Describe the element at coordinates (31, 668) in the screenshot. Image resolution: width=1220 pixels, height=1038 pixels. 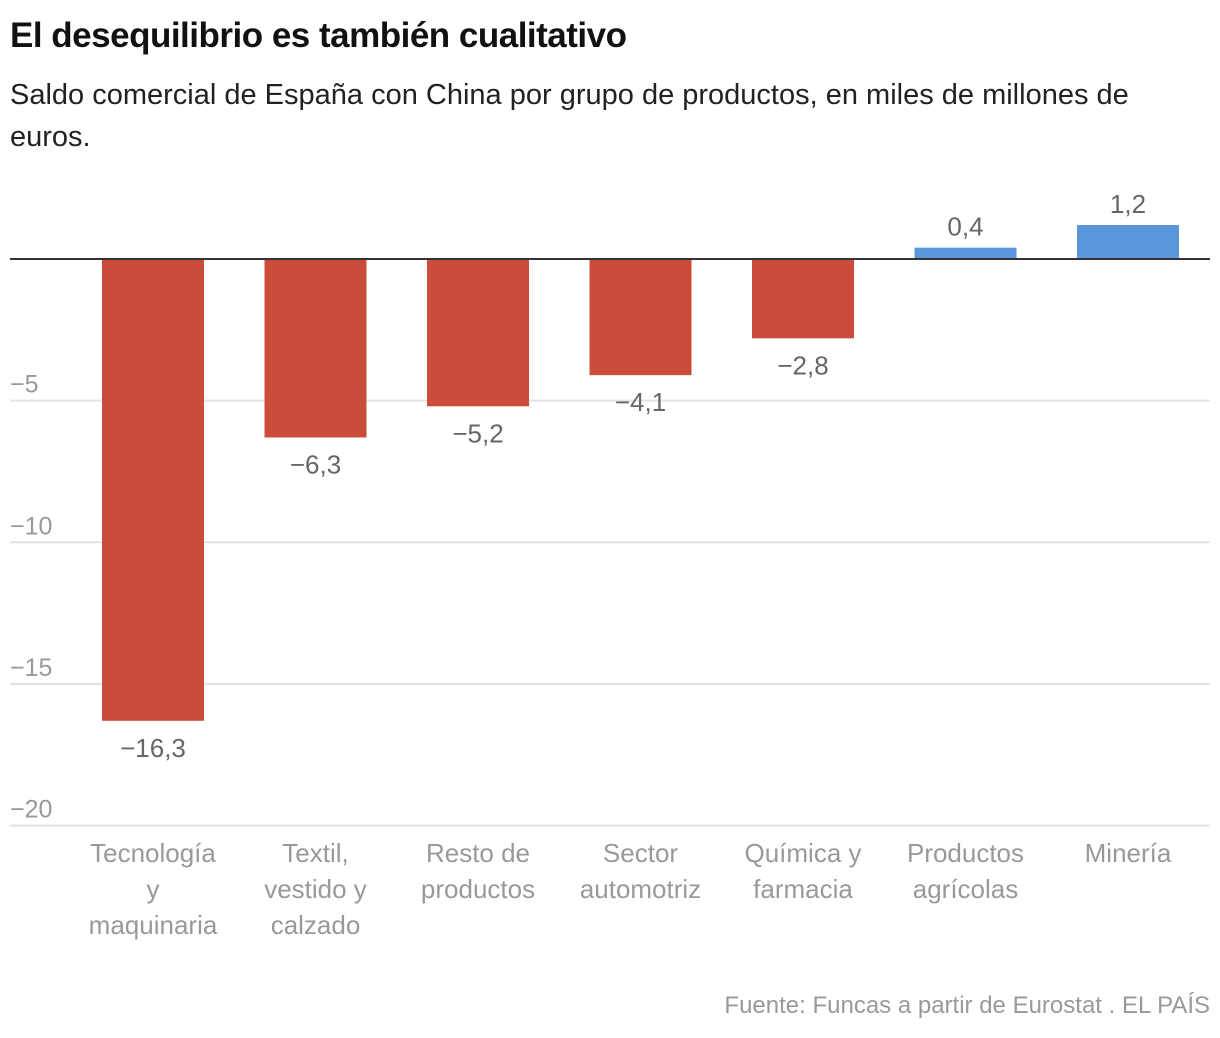
I see `y-tick-label: −15` at that location.